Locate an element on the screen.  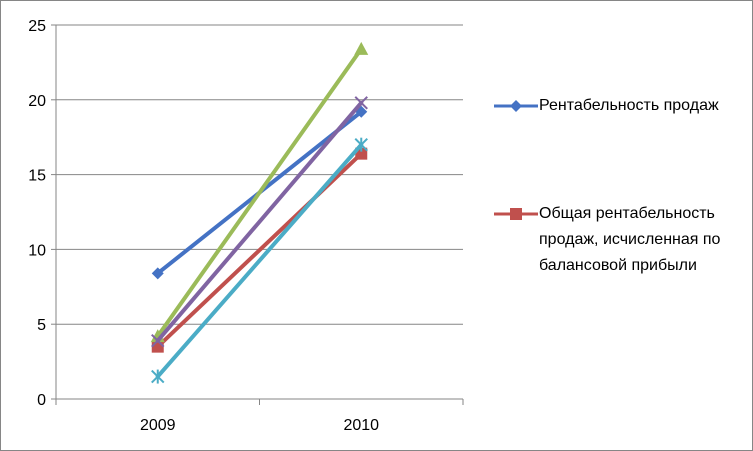
y-tick-labels: 0 5 10 15 20 25 is located at coordinates (37, 213).